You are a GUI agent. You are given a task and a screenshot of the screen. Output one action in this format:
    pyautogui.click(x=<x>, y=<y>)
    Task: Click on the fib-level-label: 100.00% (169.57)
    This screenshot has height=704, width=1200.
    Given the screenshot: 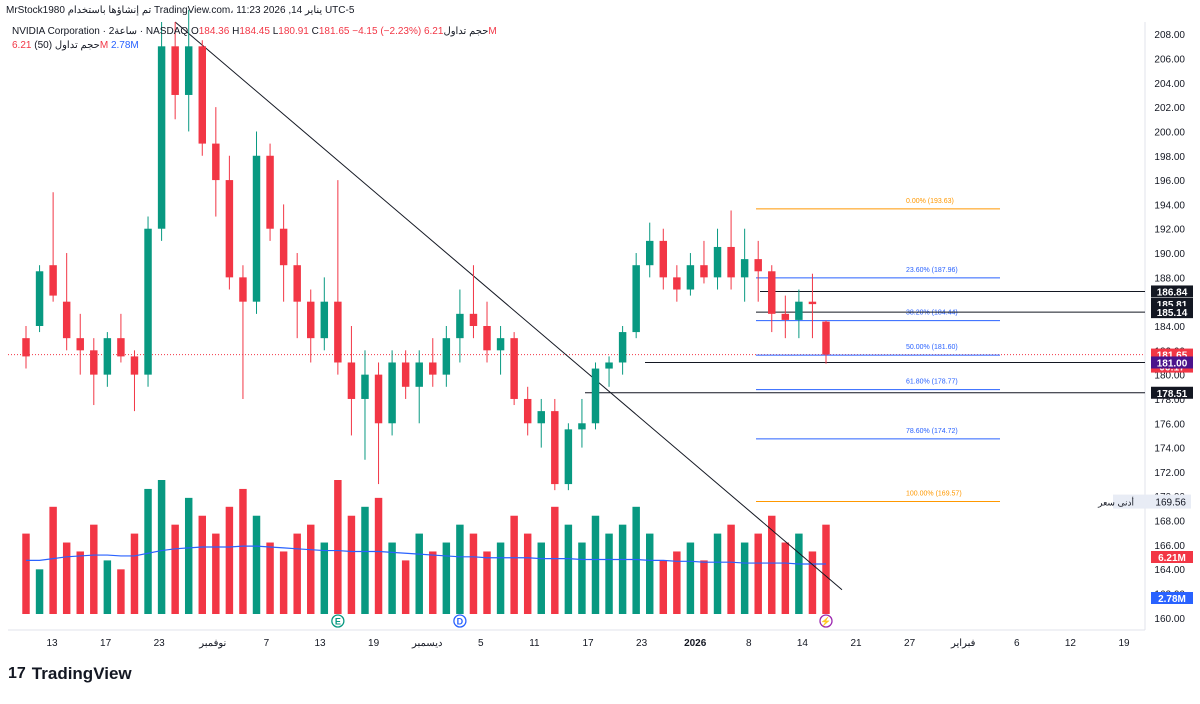 What is the action you would take?
    pyautogui.click(x=934, y=493)
    